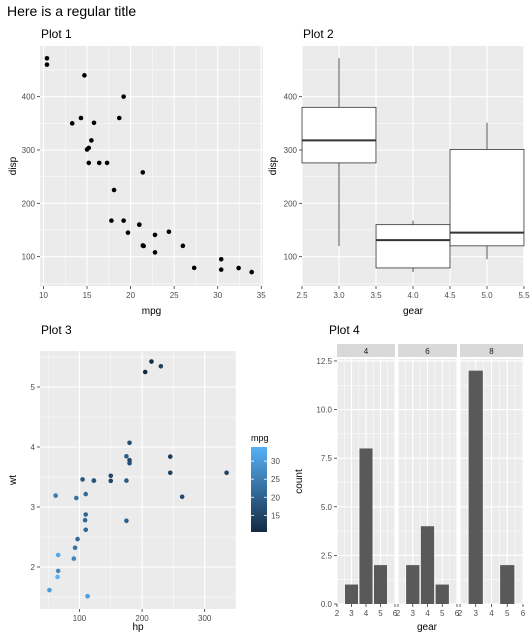  Describe the element at coordinates (29, 97) in the screenshot. I see `plot1-y-tick-label: 400` at that location.